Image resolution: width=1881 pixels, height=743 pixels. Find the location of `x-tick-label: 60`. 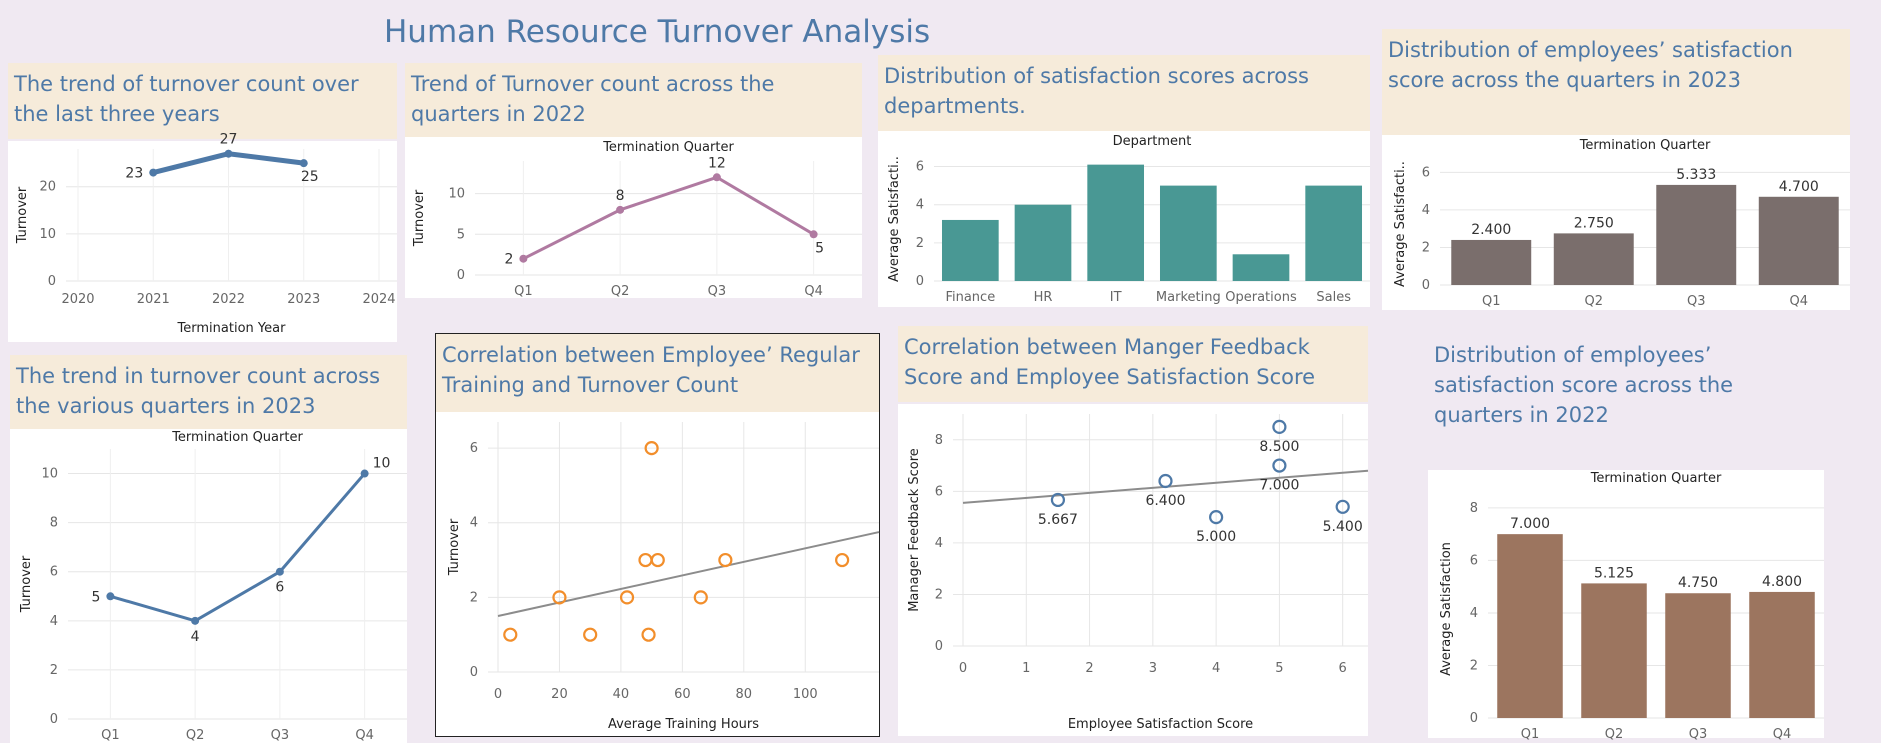

x-tick-label: 60 is located at coordinates (682, 694).